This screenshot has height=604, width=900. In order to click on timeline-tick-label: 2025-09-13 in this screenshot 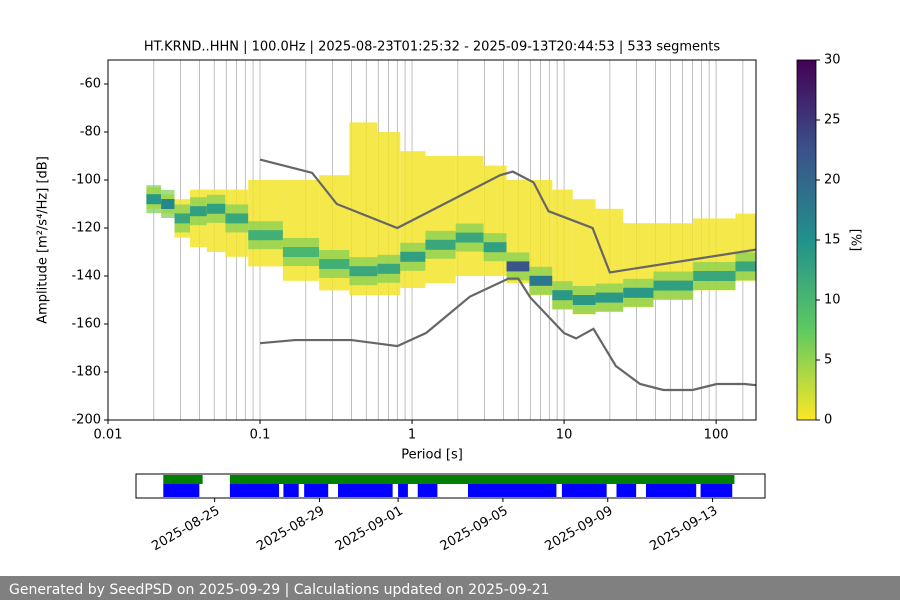, I will do `click(683, 529)`.